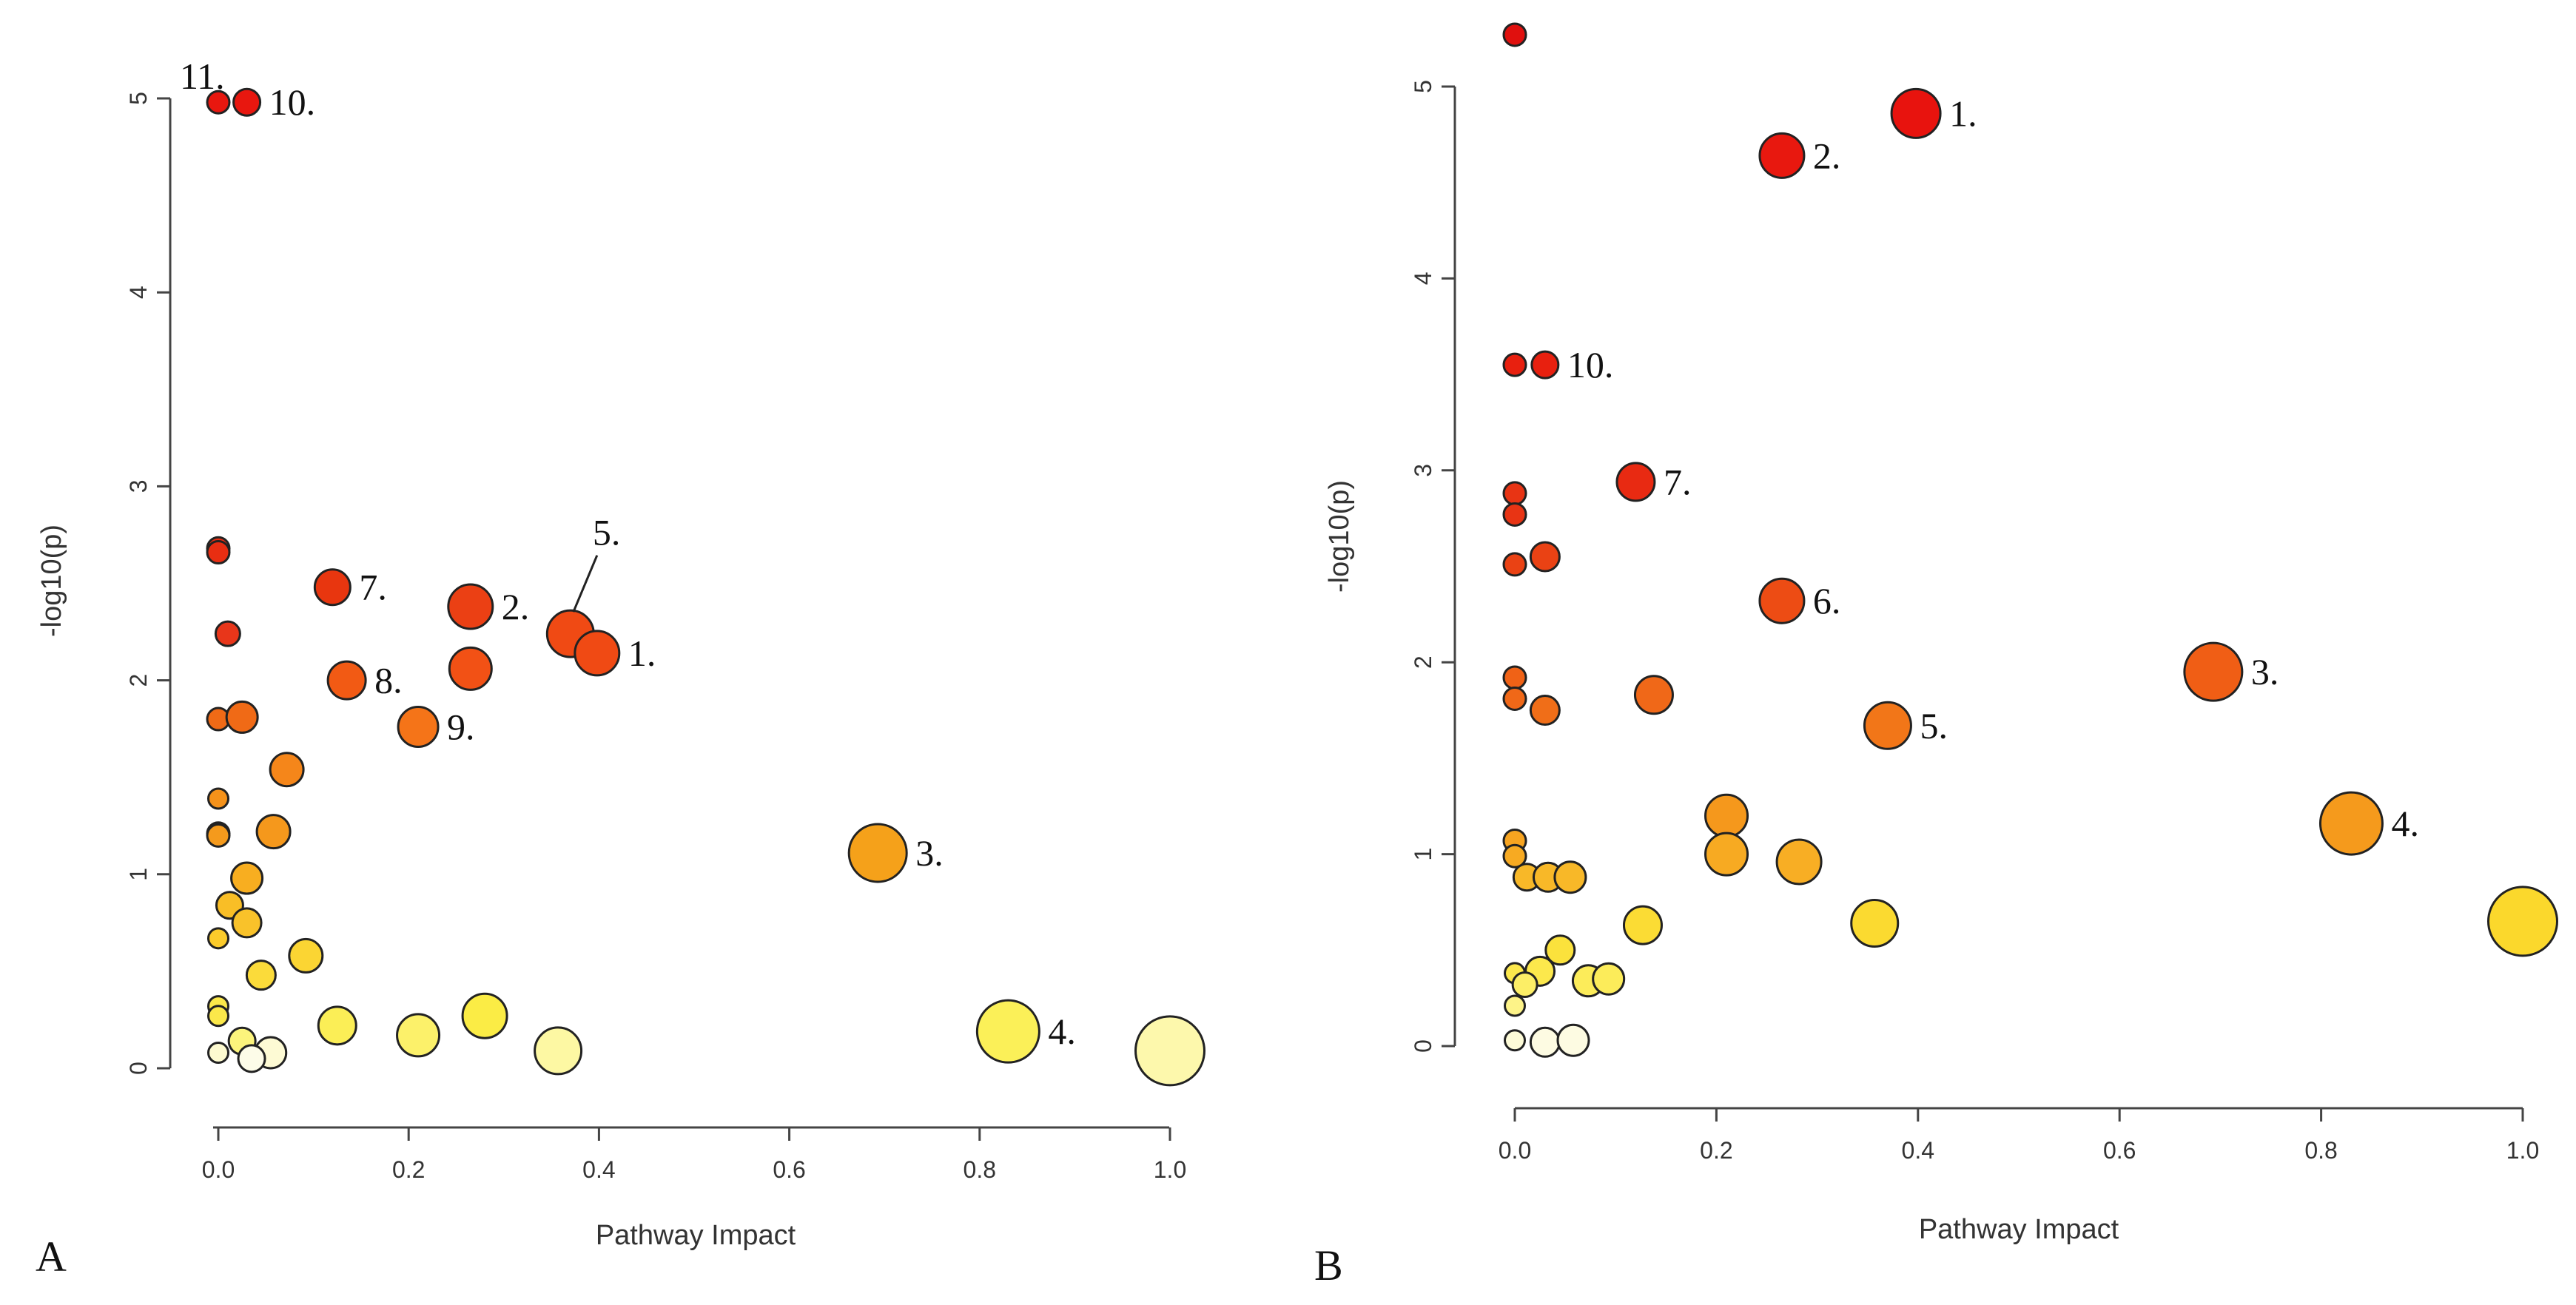  I want to click on panel-a-y-tick-label: 4, so click(138, 292).